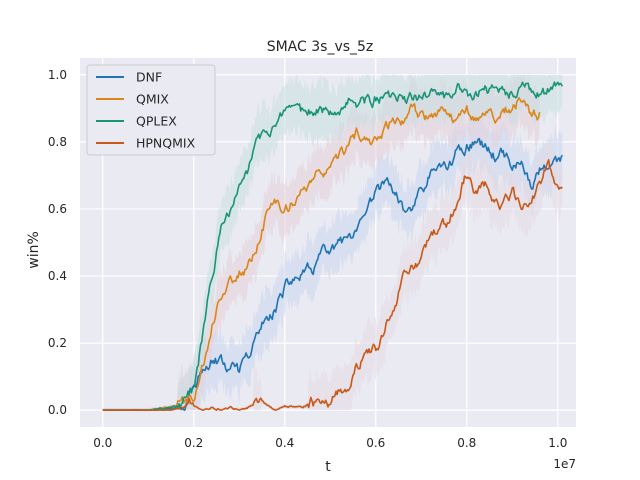 This screenshot has width=640, height=480. I want to click on x-tick-label: 1.0, so click(557, 443).